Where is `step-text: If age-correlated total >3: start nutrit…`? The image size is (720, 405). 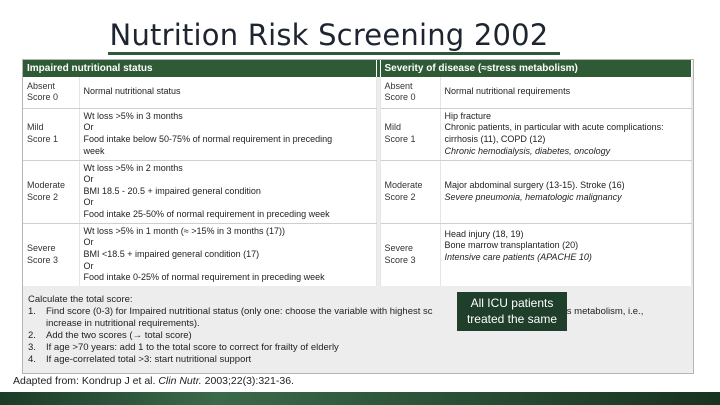
step-text: If age-correlated total >3: start nutrit… is located at coordinates (149, 359).